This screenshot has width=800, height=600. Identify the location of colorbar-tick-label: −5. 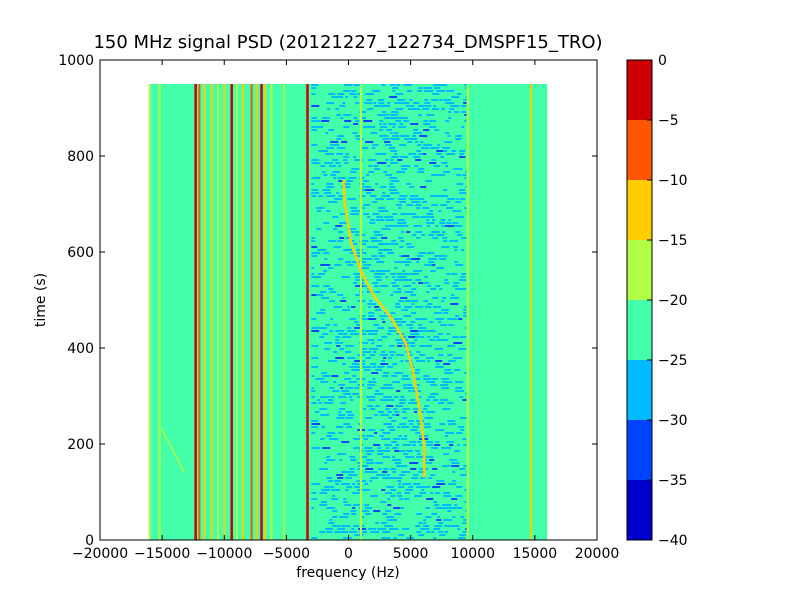
(668, 121).